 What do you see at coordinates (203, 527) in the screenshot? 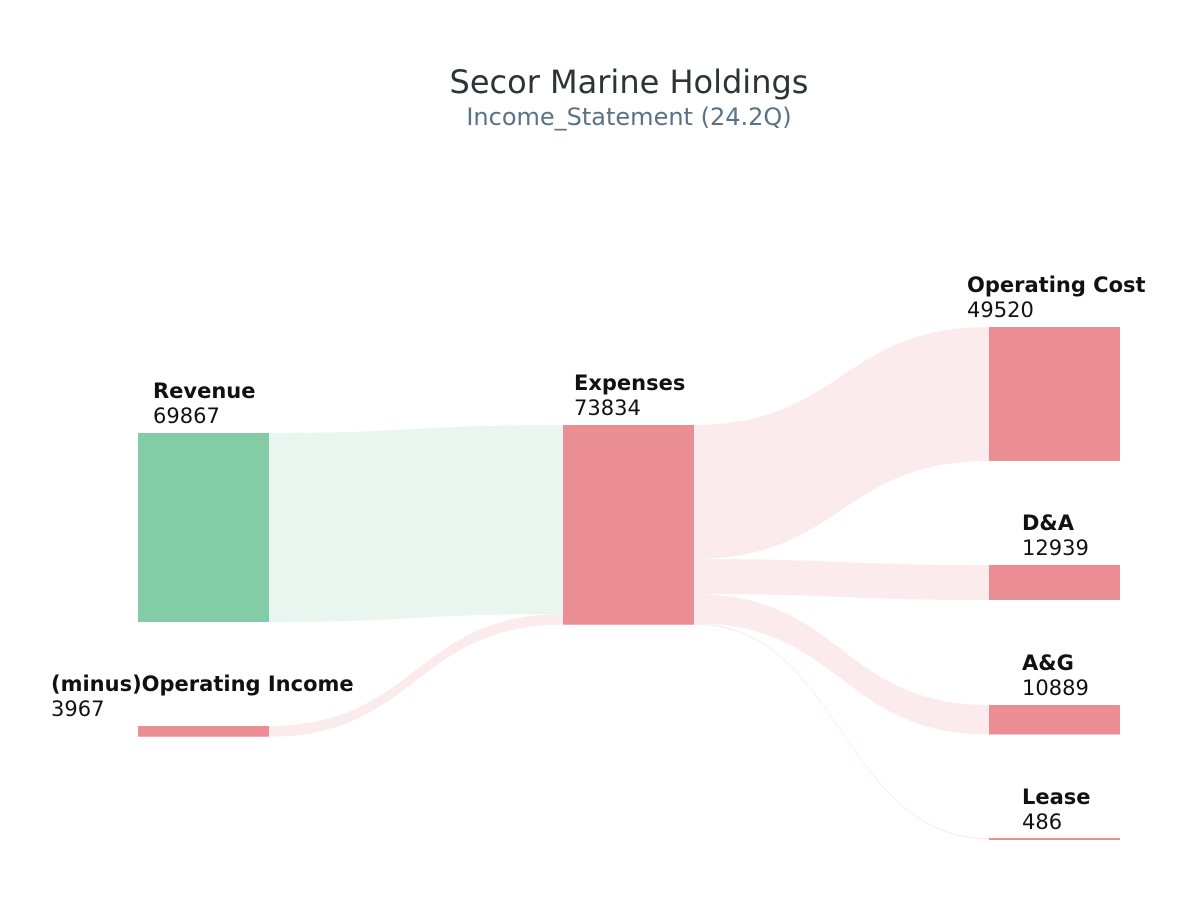
I see `node-bar-revenue` at bounding box center [203, 527].